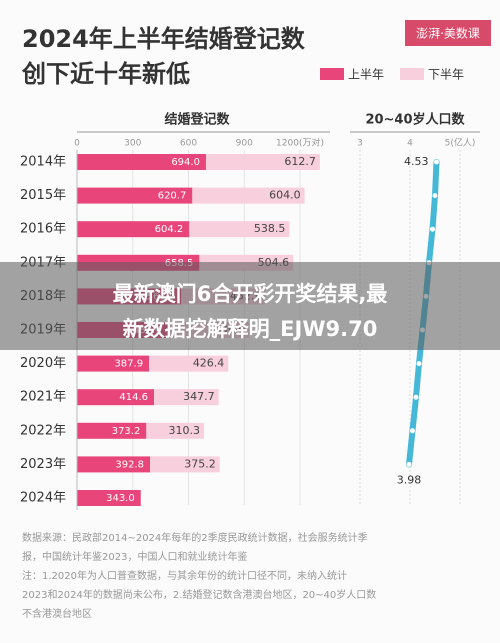 The image size is (500, 643). I want to click on note: 不含港澳台地区, so click(57, 613).